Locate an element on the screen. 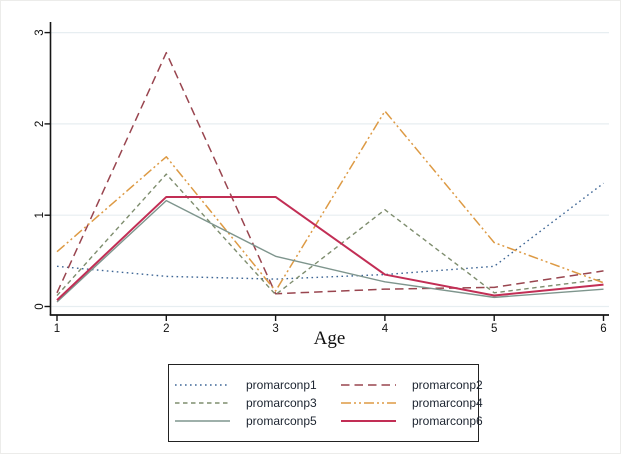  legend-key-dashed-line-icon is located at coordinates (368, 385).